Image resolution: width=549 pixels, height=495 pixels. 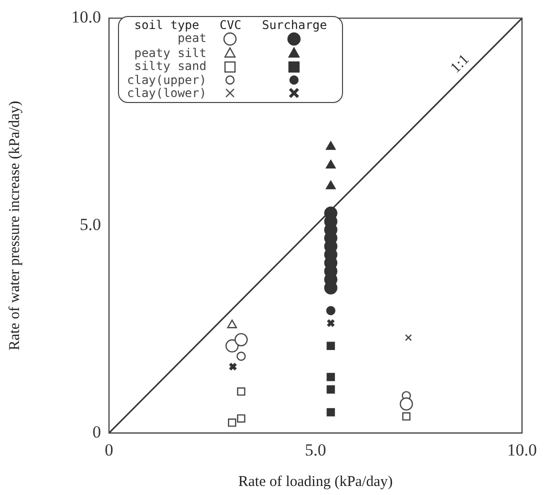 What do you see at coordinates (109, 450) in the screenshot?
I see `x-tick-label: 0` at bounding box center [109, 450].